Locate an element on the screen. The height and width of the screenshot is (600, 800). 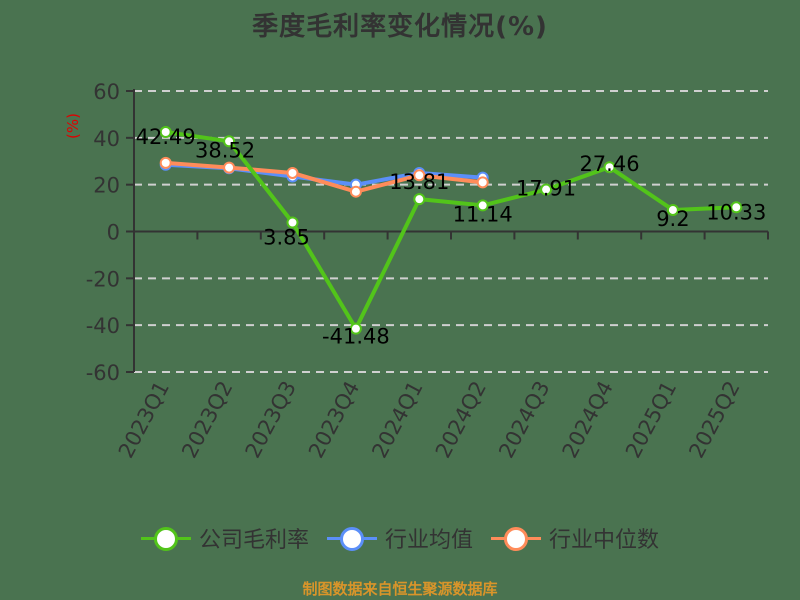
data-label: 11.14 is located at coordinates (483, 214).